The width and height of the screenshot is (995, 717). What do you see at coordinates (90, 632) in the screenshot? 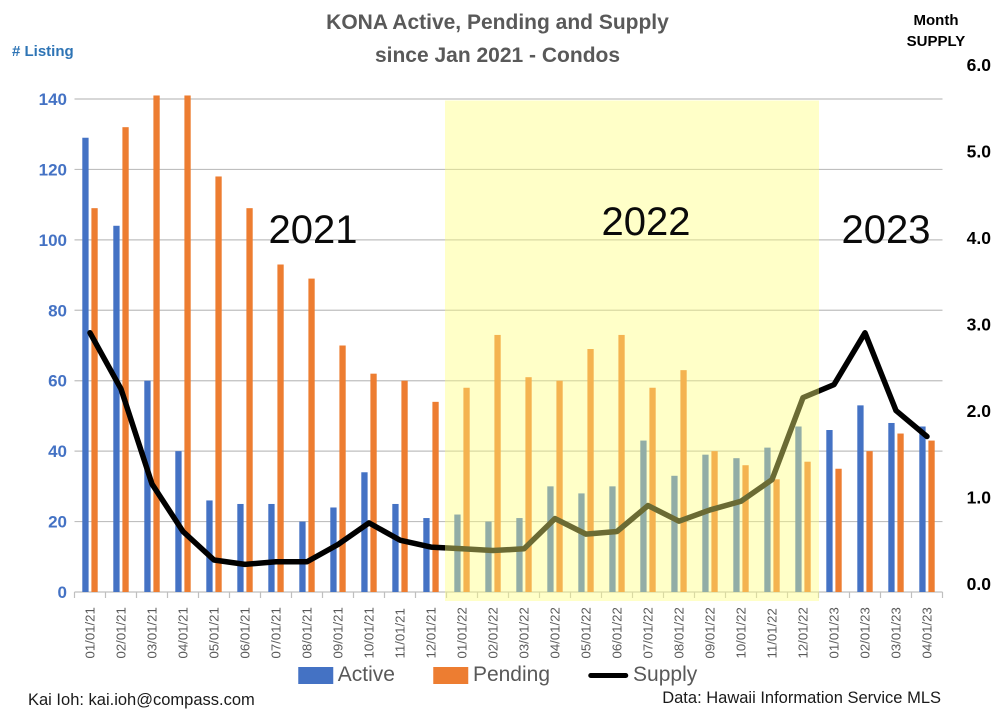
I see `svg-text: 01/01/21` at bounding box center [90, 632].